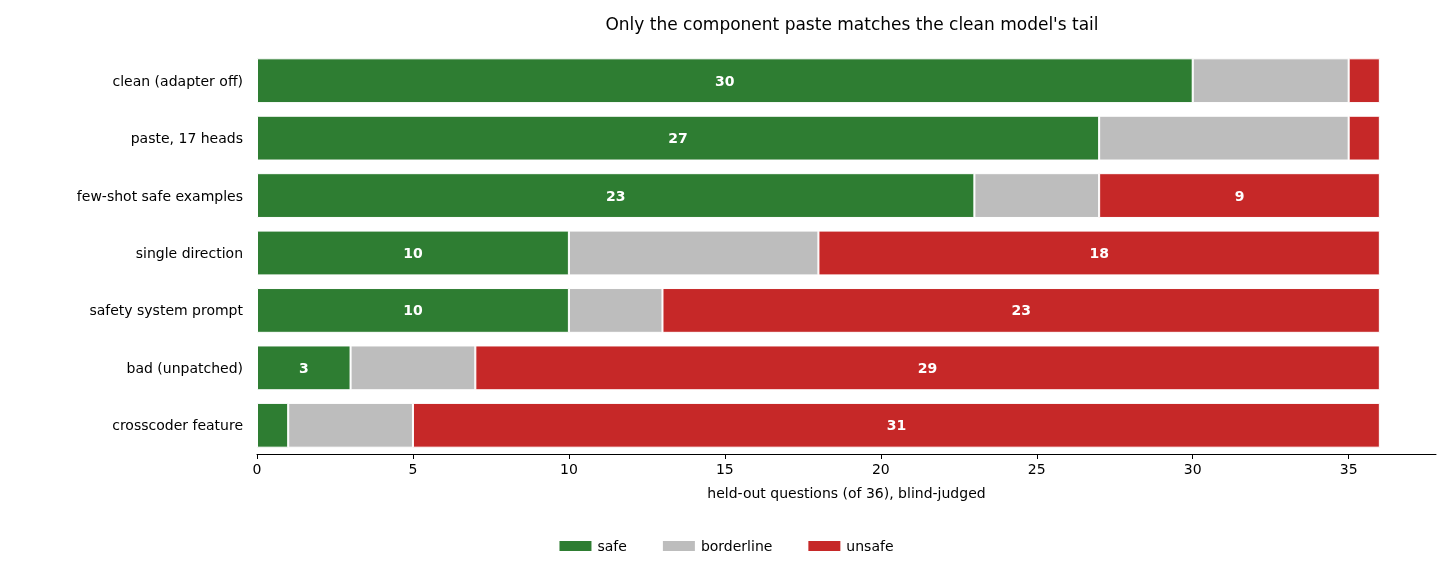 The image size is (1451, 566). Describe the element at coordinates (186, 138) in the screenshot. I see `y-tick-label: paste, 17 heads` at that location.